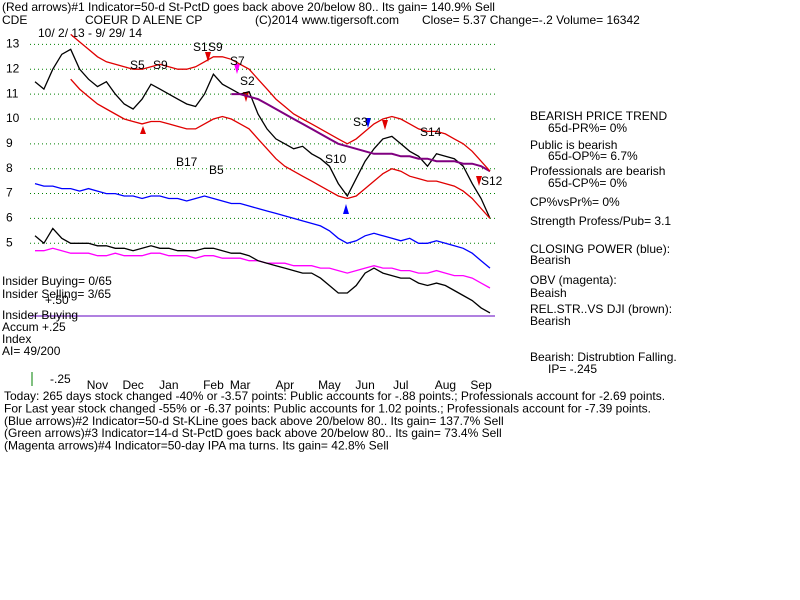 The image size is (800, 600). What do you see at coordinates (364, 385) in the screenshot?
I see `x-tick-label: Jun` at bounding box center [364, 385].